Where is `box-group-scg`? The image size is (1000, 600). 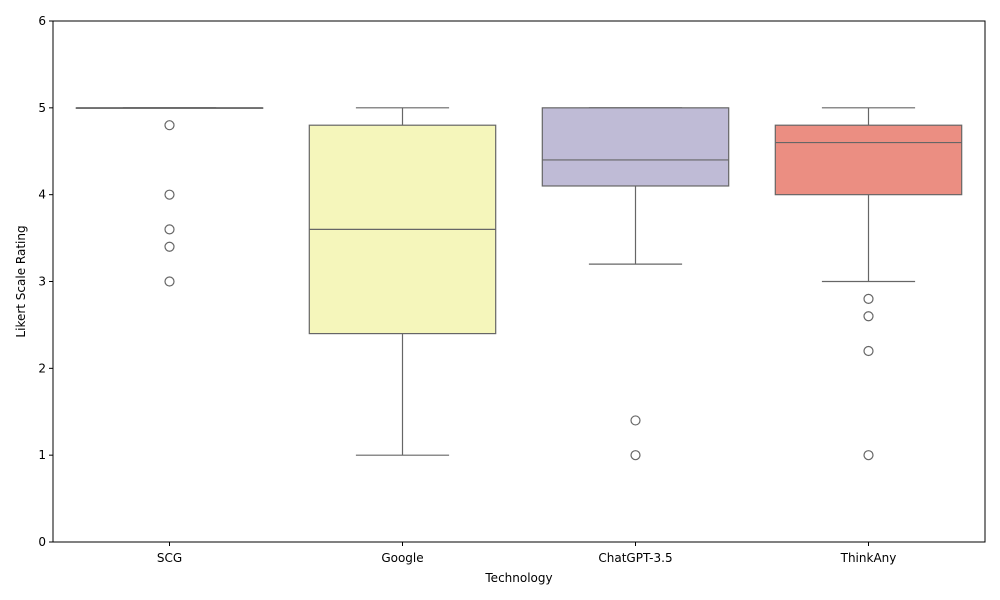 box-group-scg is located at coordinates (169, 197).